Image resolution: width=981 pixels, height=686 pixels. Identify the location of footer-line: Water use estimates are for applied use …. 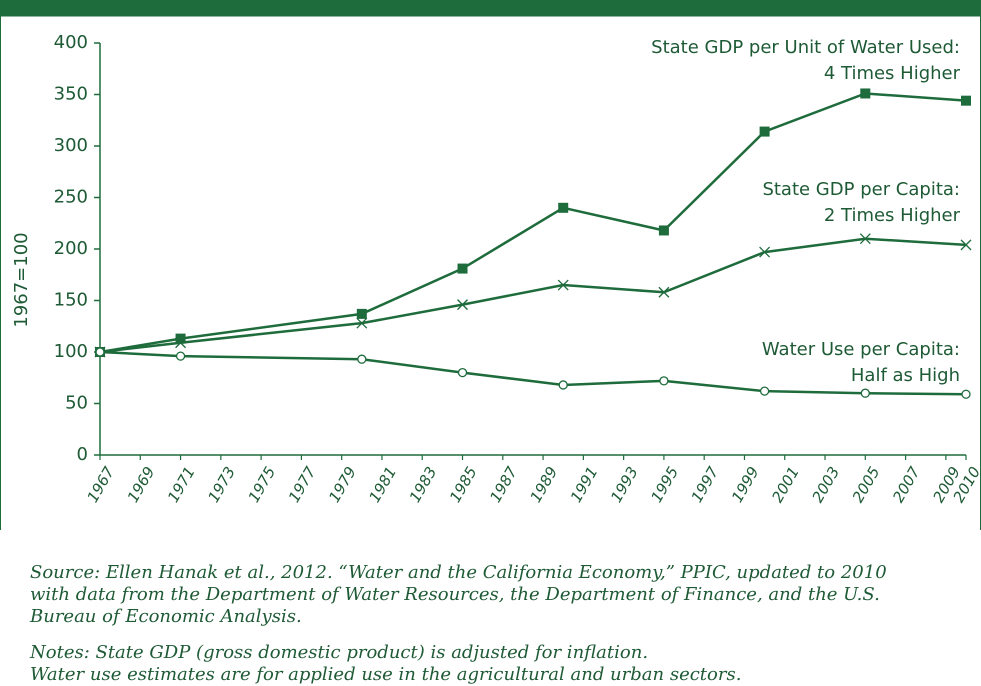
(386, 674).